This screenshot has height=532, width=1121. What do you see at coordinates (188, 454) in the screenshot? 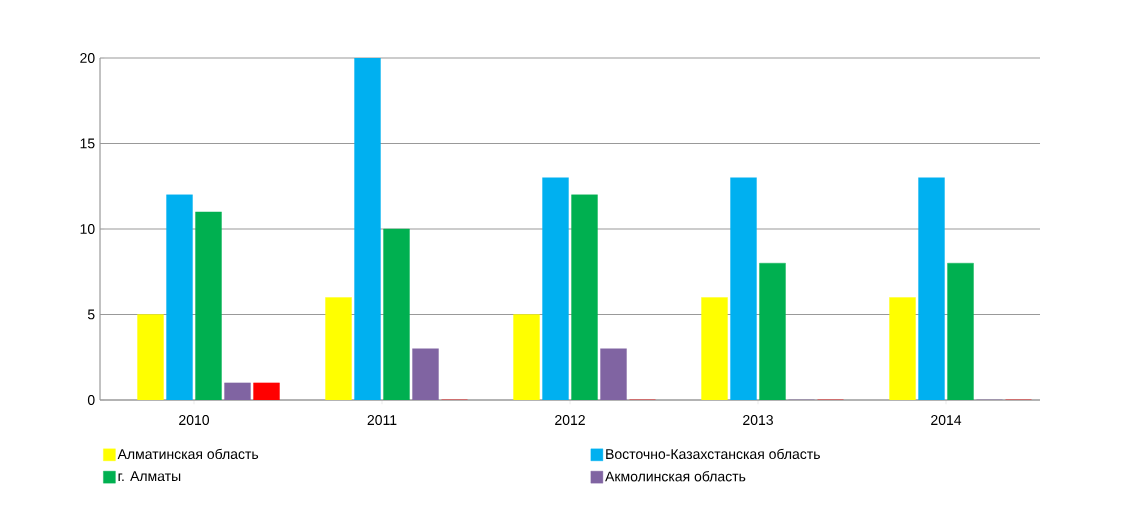
I see `legend-label: Алматинская область` at bounding box center [188, 454].